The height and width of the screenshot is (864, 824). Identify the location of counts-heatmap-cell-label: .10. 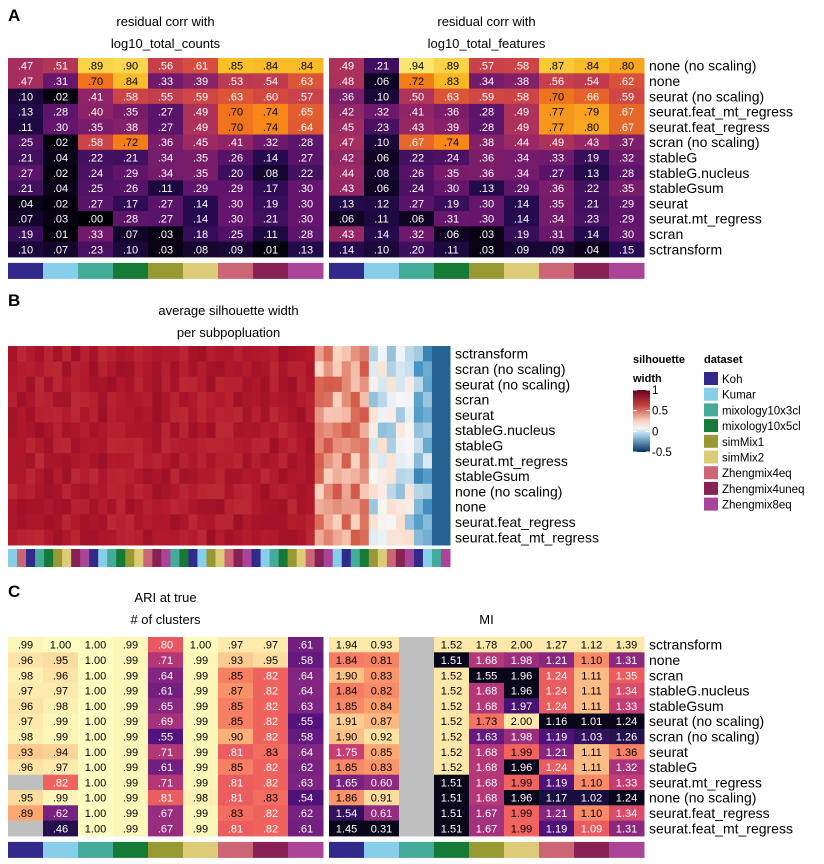
(130, 250).